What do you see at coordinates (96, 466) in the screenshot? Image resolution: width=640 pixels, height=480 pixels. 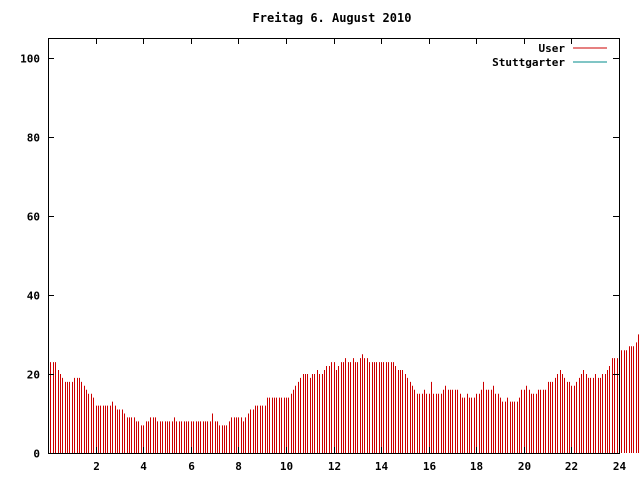 I see `x-tick-label: 2` at bounding box center [96, 466].